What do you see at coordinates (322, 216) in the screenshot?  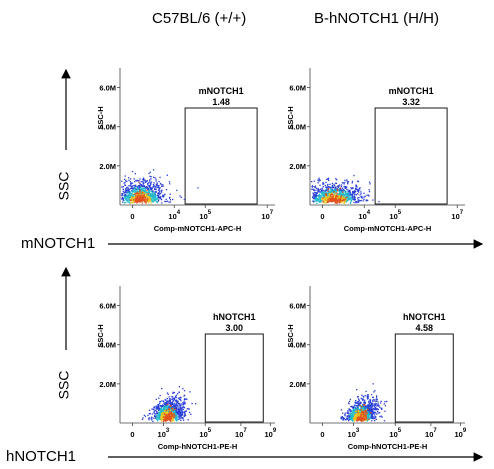 I see `x-tick-label: 0` at bounding box center [322, 216].